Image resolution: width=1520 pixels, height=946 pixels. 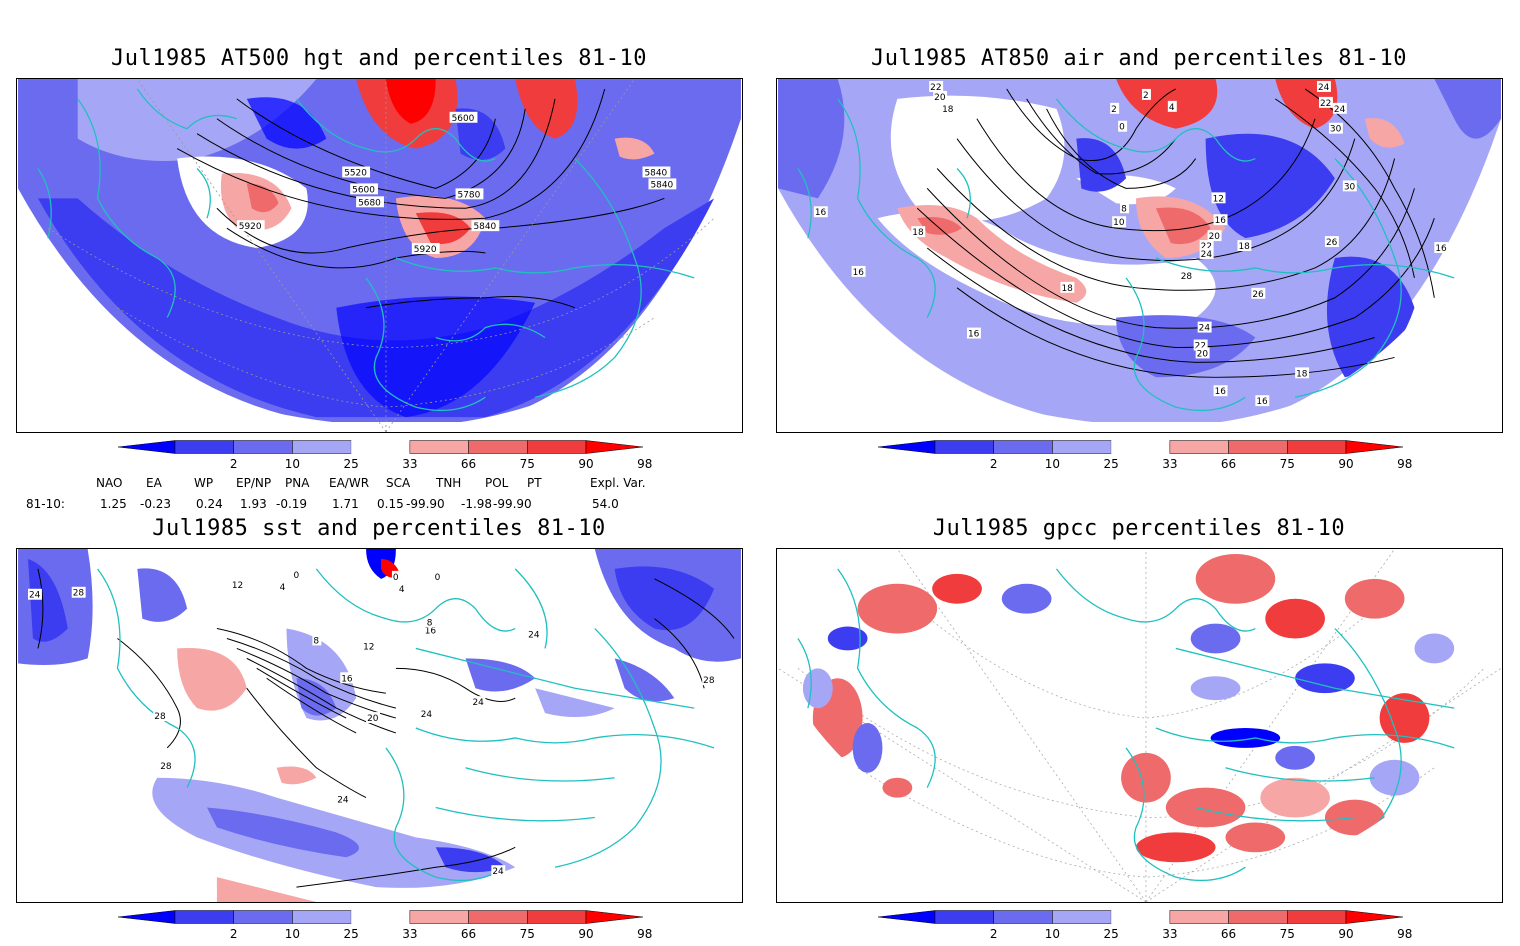 What do you see at coordinates (1139, 58) in the screenshot?
I see `panel-2-title: Jul1985 AT850 air and percentiles 81-10` at bounding box center [1139, 58].